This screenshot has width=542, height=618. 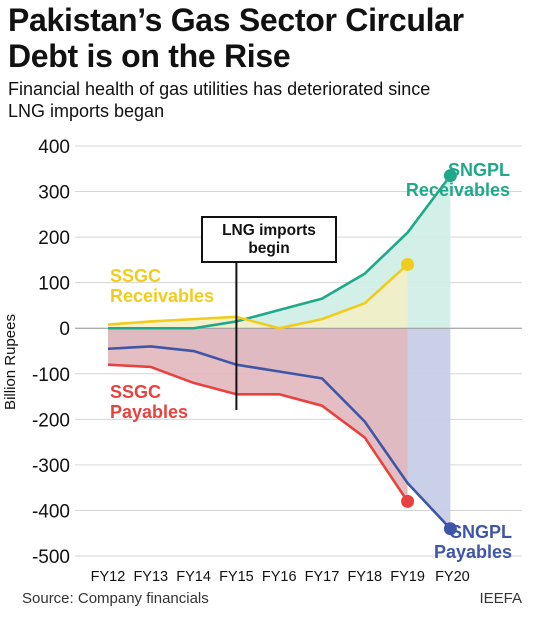 I want to click on y-tick-label: 100, so click(x=54, y=284).